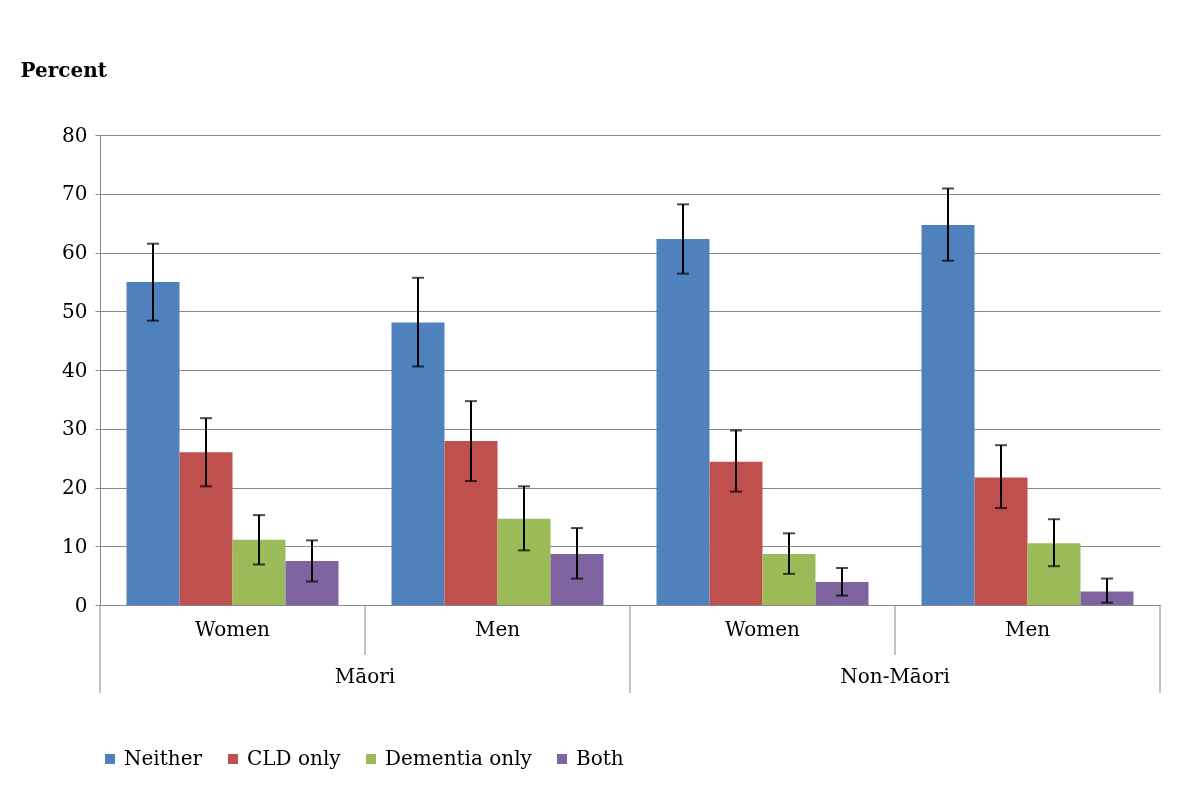  Describe the element at coordinates (81, 604) in the screenshot. I see `y-tick-label: 0` at that location.